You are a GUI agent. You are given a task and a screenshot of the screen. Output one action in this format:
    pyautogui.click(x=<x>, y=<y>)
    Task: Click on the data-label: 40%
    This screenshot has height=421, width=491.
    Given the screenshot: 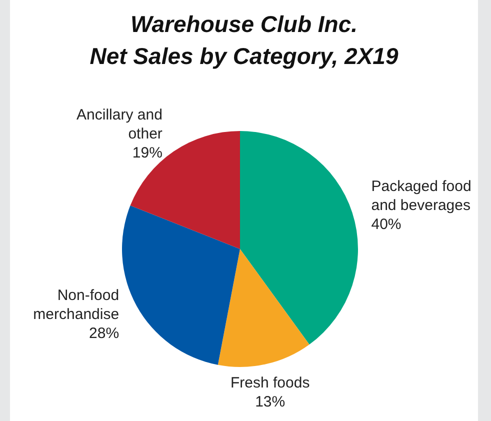 What is the action you would take?
    pyautogui.click(x=386, y=224)
    